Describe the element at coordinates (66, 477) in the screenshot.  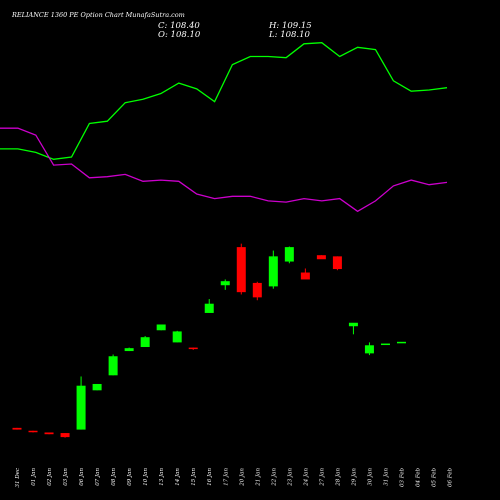
I see `x-tick-label: 03 Jan` at that location.